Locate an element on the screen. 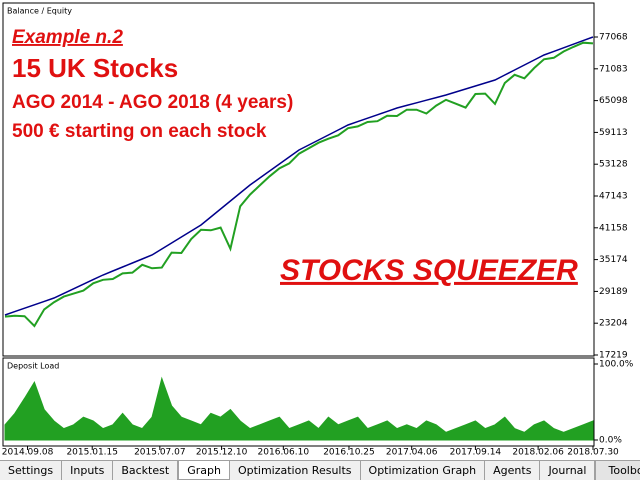 The image size is (640, 480). x-tick-label: 2015.12.10 is located at coordinates (222, 453).